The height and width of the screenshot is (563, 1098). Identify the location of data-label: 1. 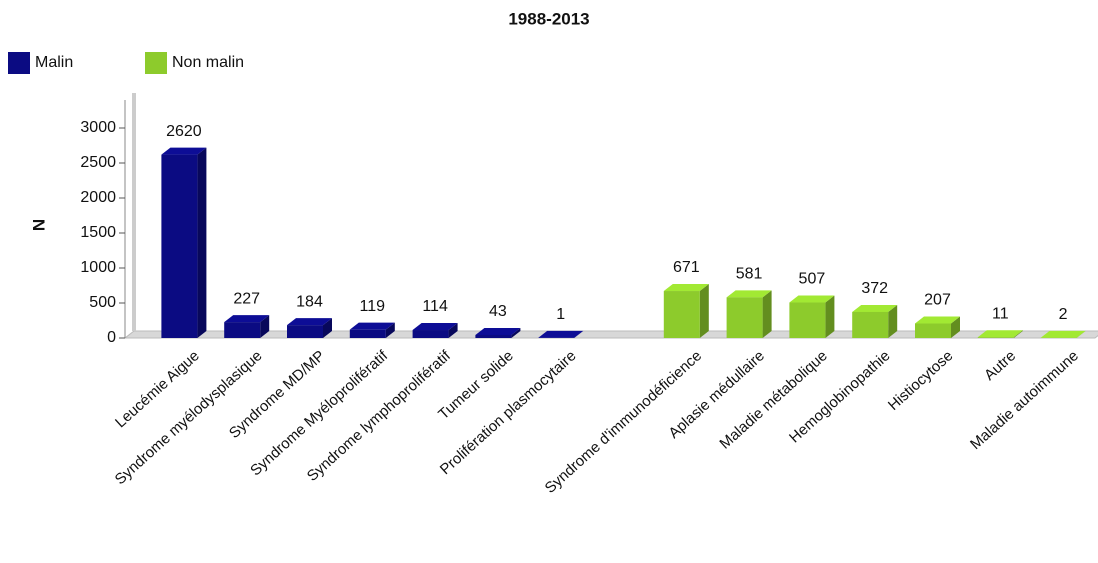
(560, 314).